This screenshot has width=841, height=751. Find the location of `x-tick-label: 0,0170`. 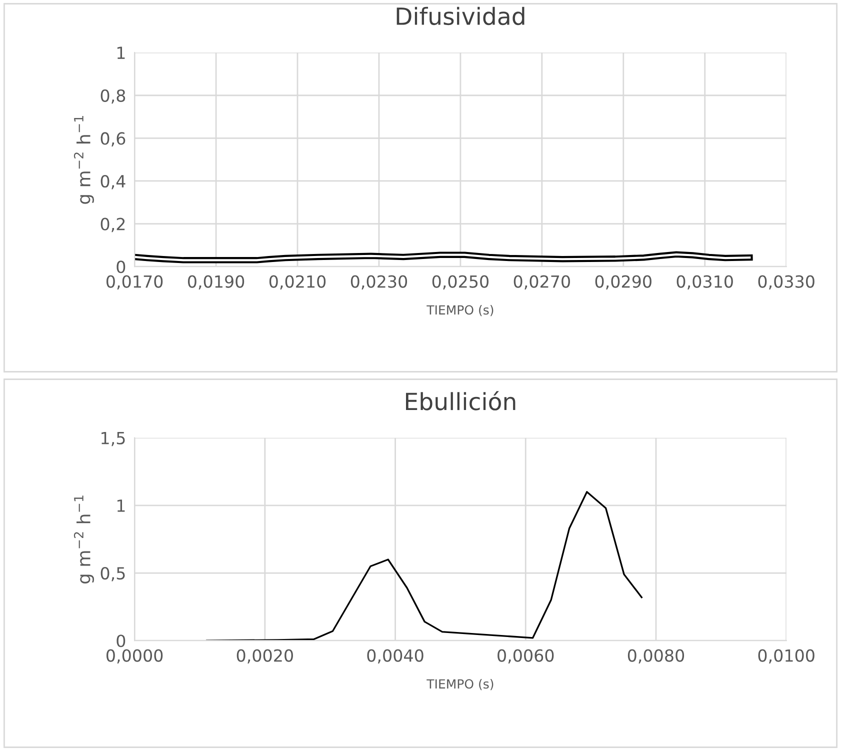

x-tick-label: 0,0170 is located at coordinates (134, 282).